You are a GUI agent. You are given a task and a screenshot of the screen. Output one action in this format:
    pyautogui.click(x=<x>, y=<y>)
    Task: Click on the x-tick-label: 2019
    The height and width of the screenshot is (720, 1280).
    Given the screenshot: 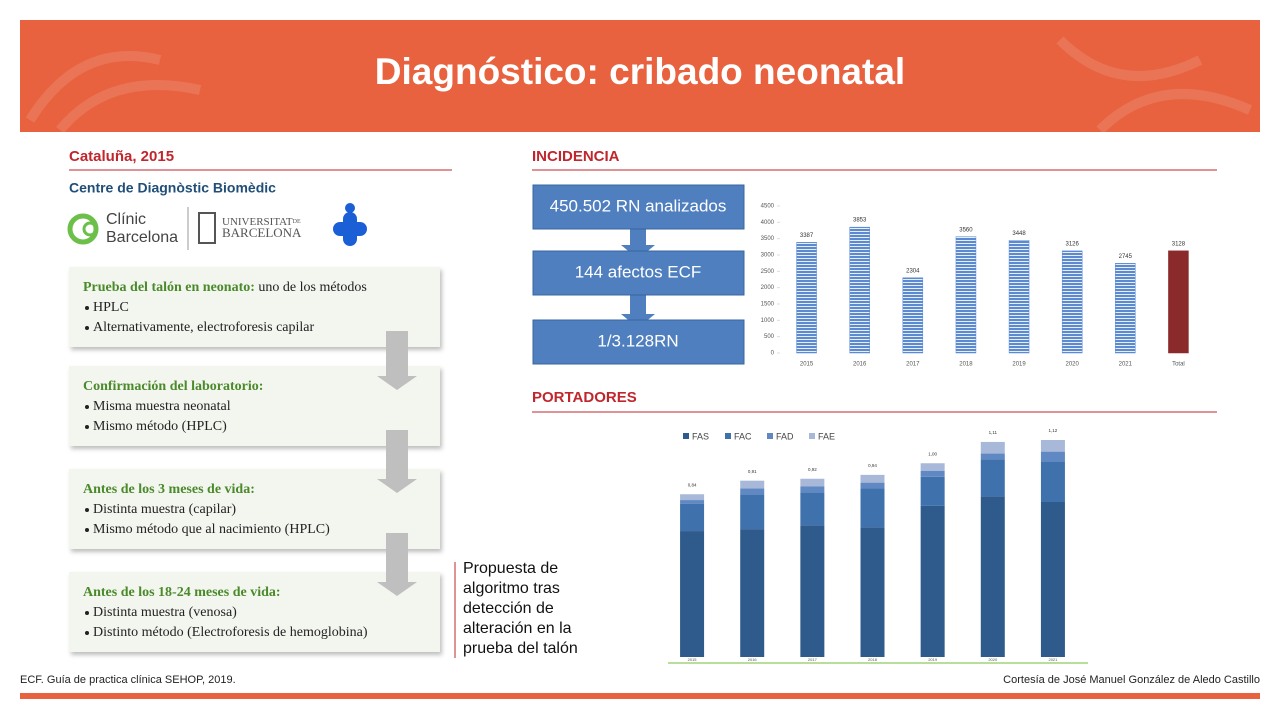 What is the action you would take?
    pyautogui.click(x=1019, y=365)
    